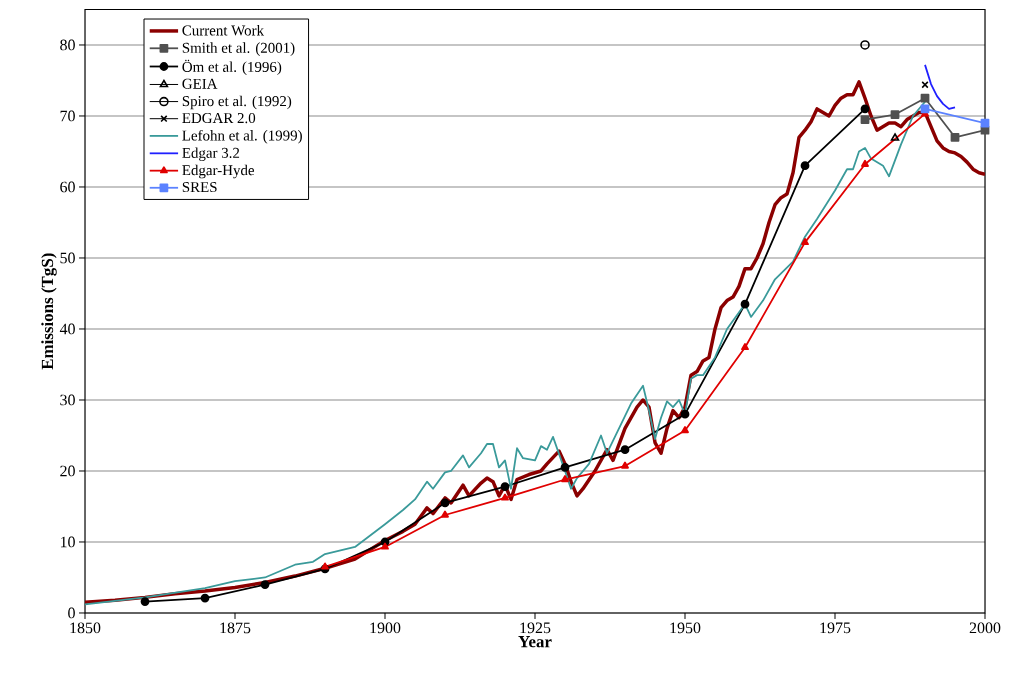 This screenshot has width=1015, height=685. What do you see at coordinates (199, 187) in the screenshot?
I see `legend-label: SRES` at bounding box center [199, 187].